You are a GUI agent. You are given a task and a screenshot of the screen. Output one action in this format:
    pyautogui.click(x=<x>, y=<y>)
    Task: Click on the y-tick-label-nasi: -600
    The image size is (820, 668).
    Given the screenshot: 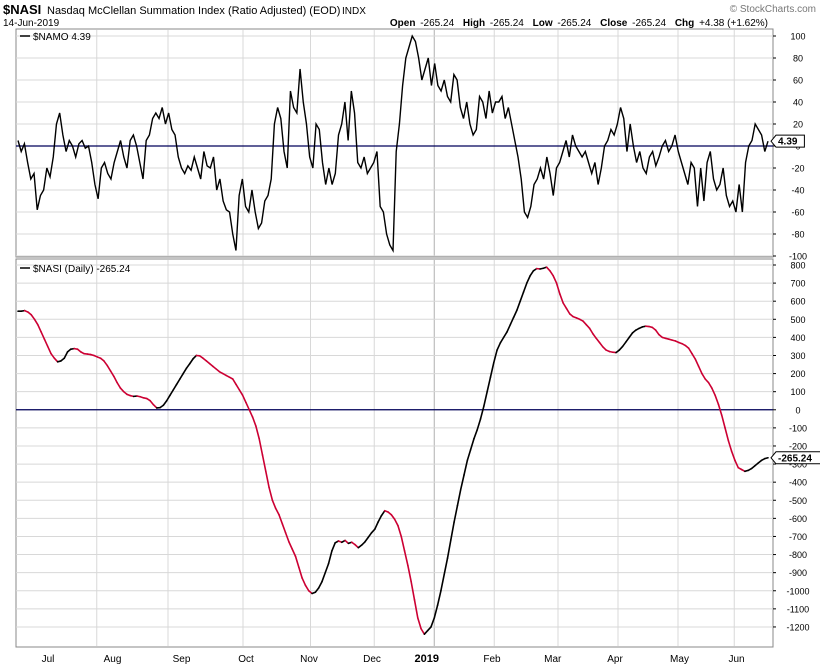 What is the action you would take?
    pyautogui.click(x=798, y=519)
    